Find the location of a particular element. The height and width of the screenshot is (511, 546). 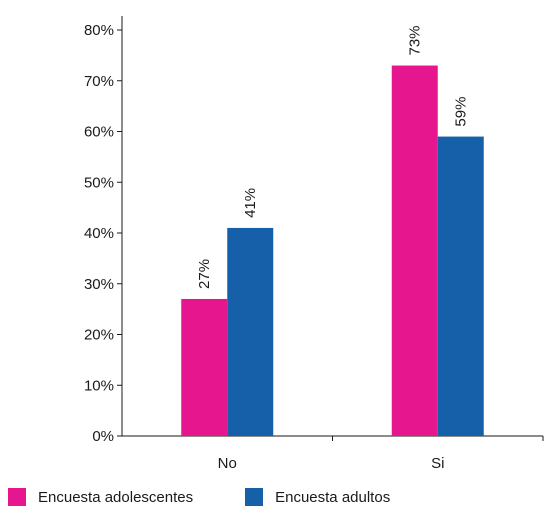

data-label: 73% is located at coordinates (415, 40).